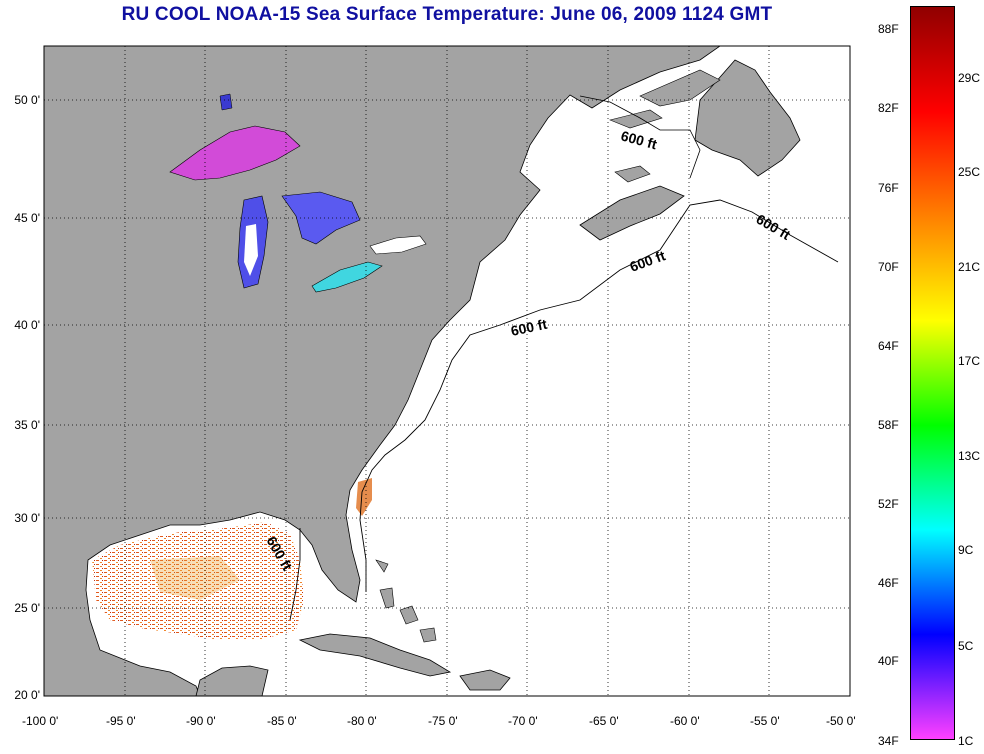 The image size is (984, 754). What do you see at coordinates (888, 108) in the screenshot?
I see `colorbar-label-f: 82F` at bounding box center [888, 108].